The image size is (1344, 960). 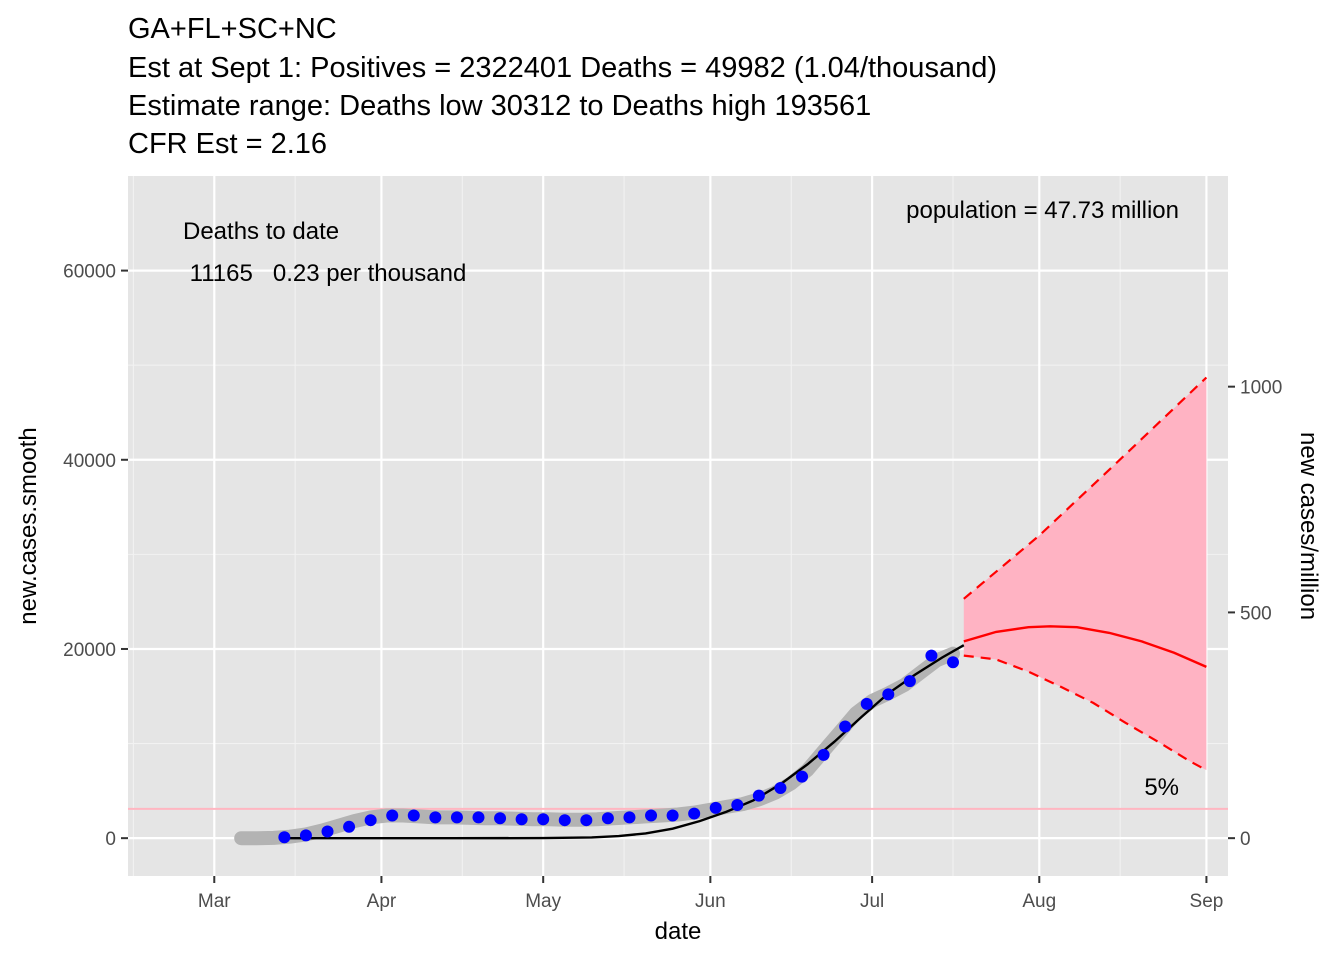 I want to click on y-tick-label: 0, so click(x=110, y=839).